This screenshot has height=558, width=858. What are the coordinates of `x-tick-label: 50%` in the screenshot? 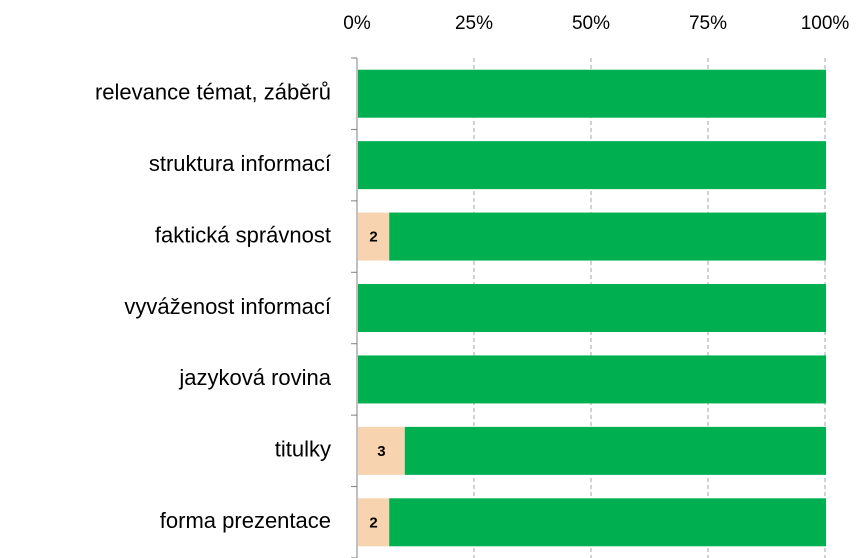 It's located at (591, 23).